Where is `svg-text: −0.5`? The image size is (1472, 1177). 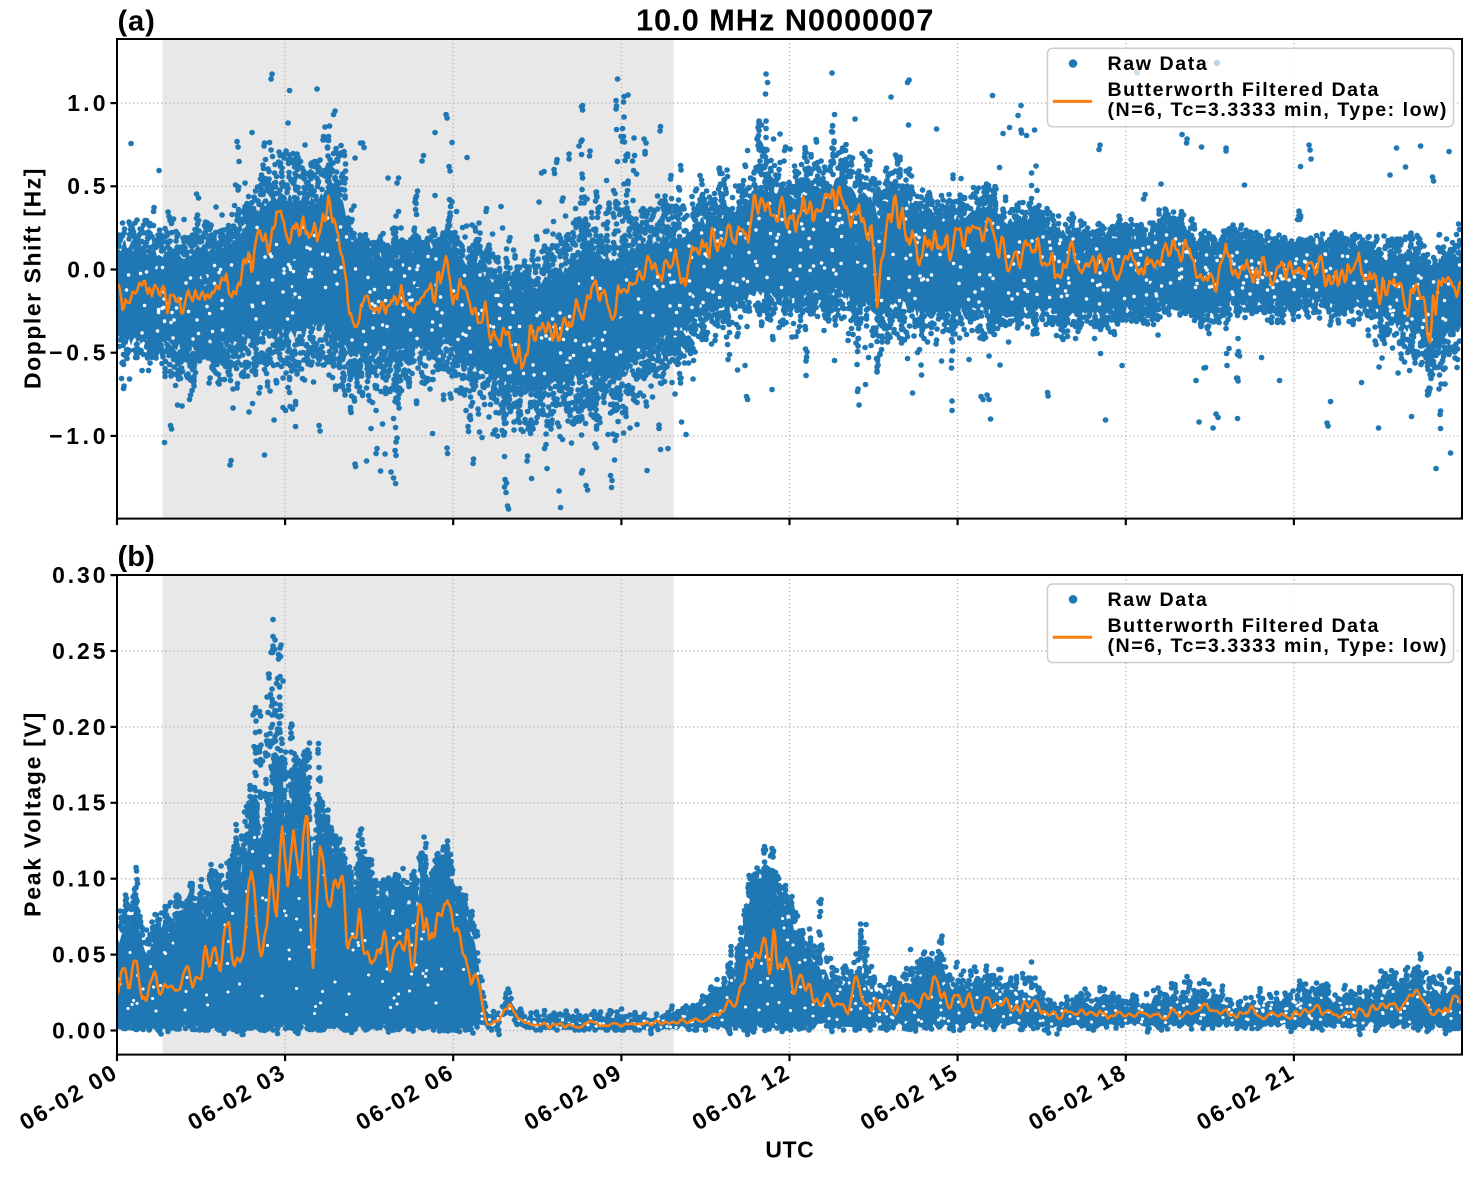
svg-text: −0.5 is located at coordinates (79, 353).